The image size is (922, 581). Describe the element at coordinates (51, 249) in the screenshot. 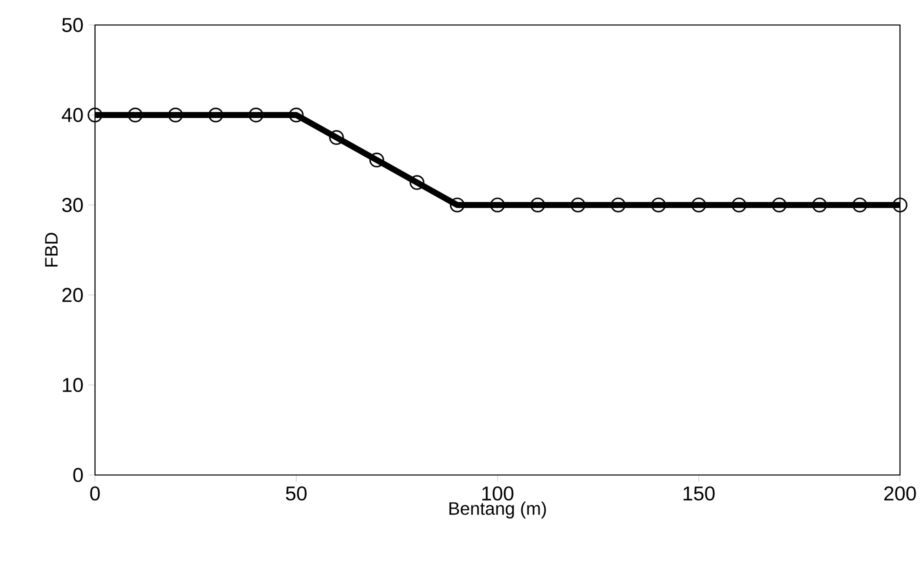

I see `y-axis-title: FBD` at that location.